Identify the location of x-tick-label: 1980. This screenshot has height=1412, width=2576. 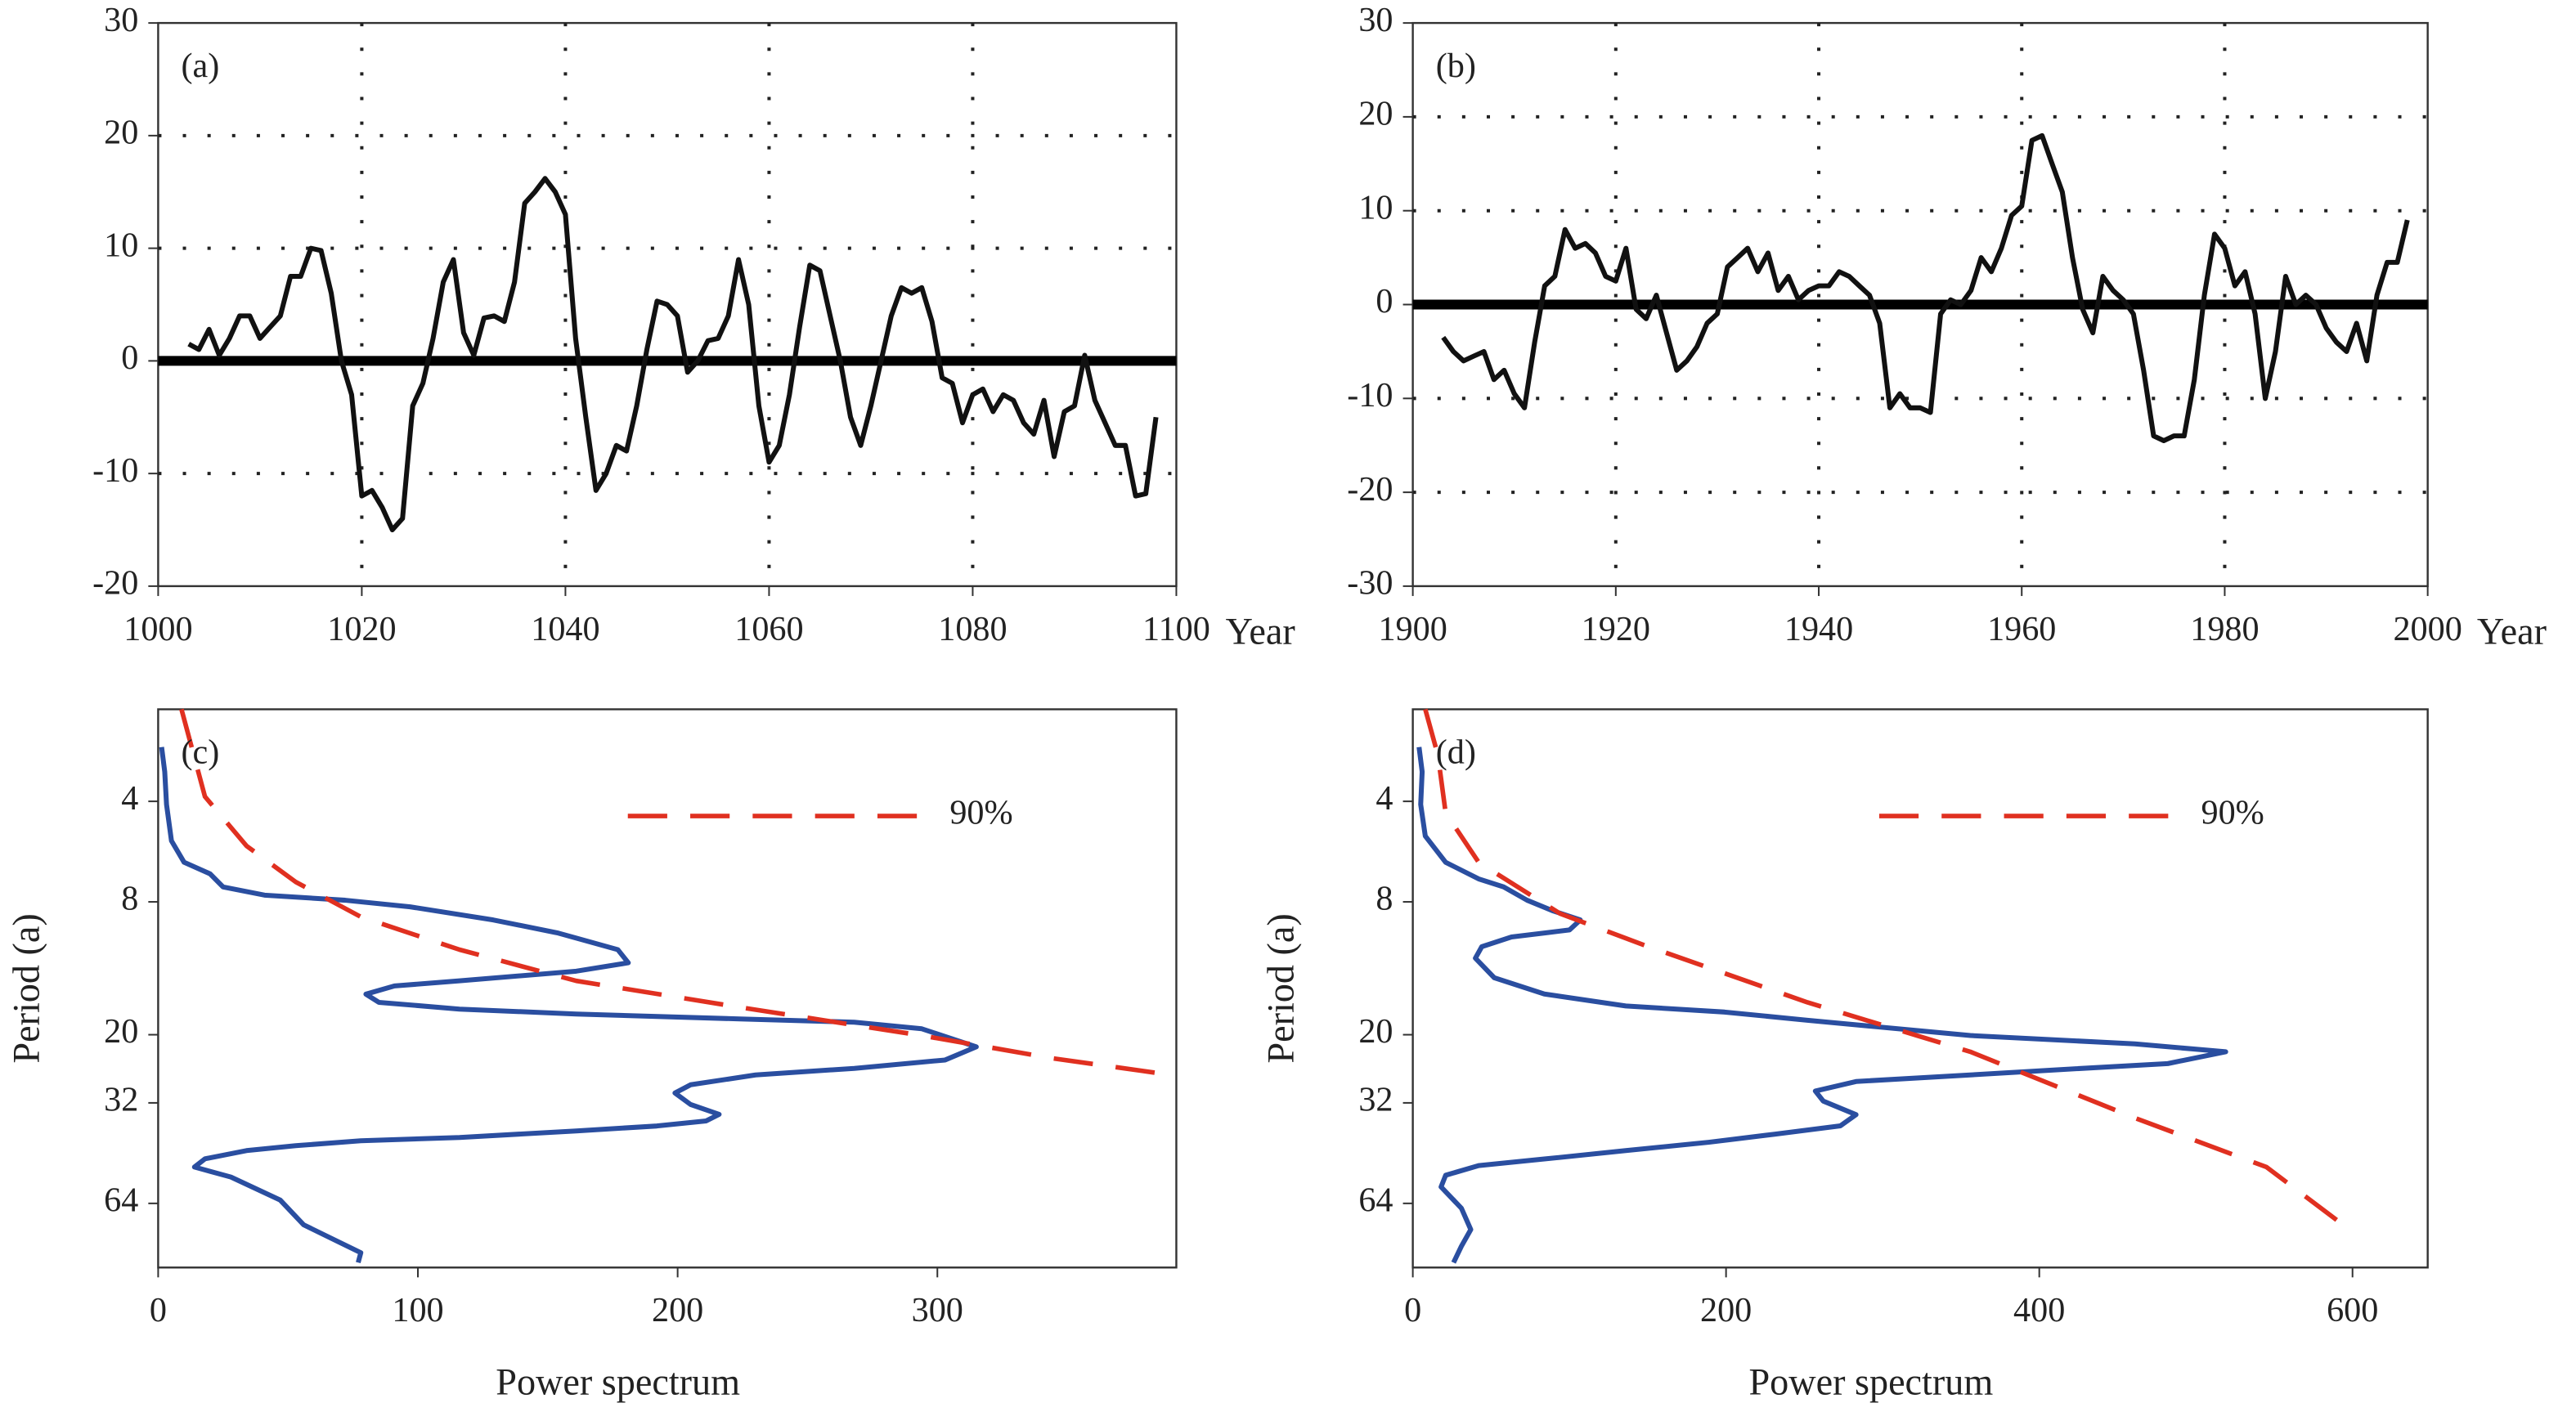
(2224, 629).